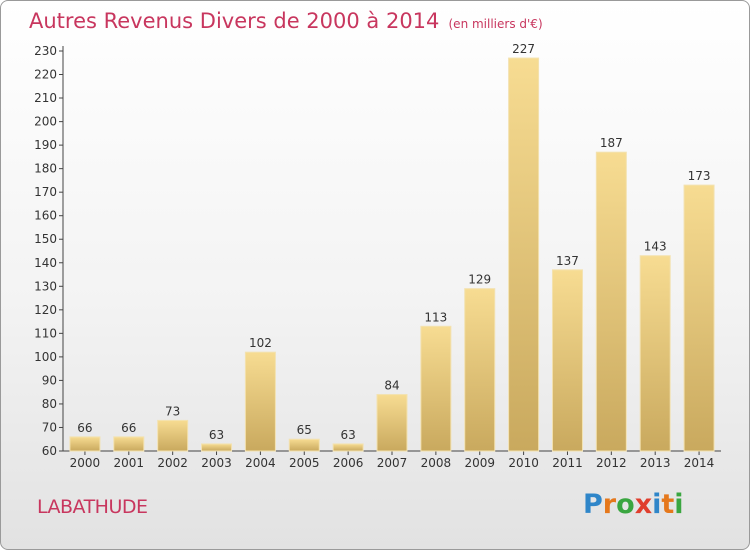  What do you see at coordinates (655, 247) in the screenshot?
I see `bar-value-label: 143` at bounding box center [655, 247].